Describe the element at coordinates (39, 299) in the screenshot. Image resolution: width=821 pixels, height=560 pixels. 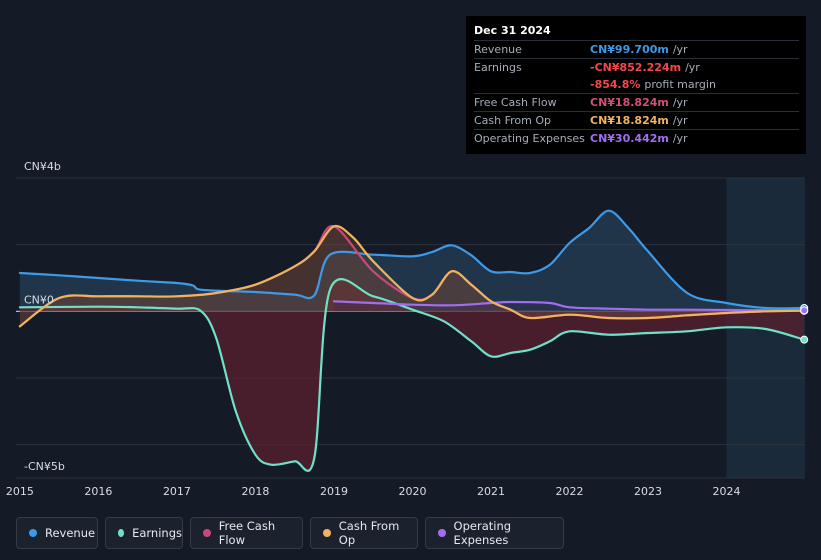
I see `y-tick-label: CN¥0` at that location.